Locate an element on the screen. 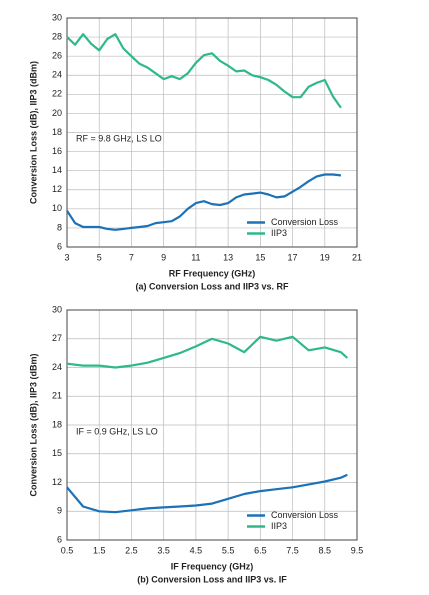 The height and width of the screenshot is (595, 429). annotation: RF = 9.8 GHz, LS LO is located at coordinates (119, 139).